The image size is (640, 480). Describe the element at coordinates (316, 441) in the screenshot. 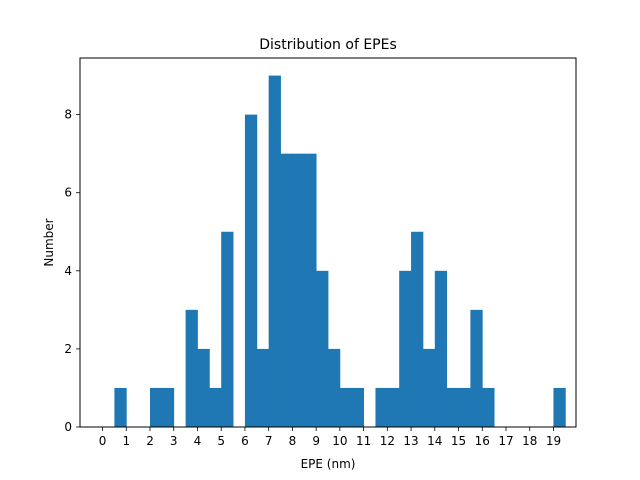

I see `x-tick-label-9: 9` at that location.